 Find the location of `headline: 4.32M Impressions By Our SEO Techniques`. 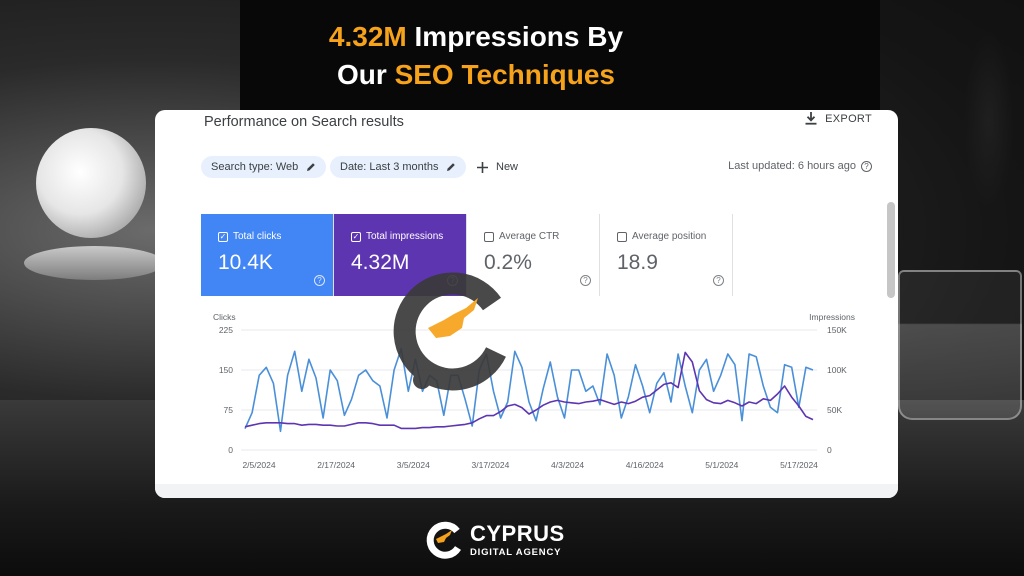

headline: 4.32M Impressions By Our SEO Techniques is located at coordinates (476, 56).